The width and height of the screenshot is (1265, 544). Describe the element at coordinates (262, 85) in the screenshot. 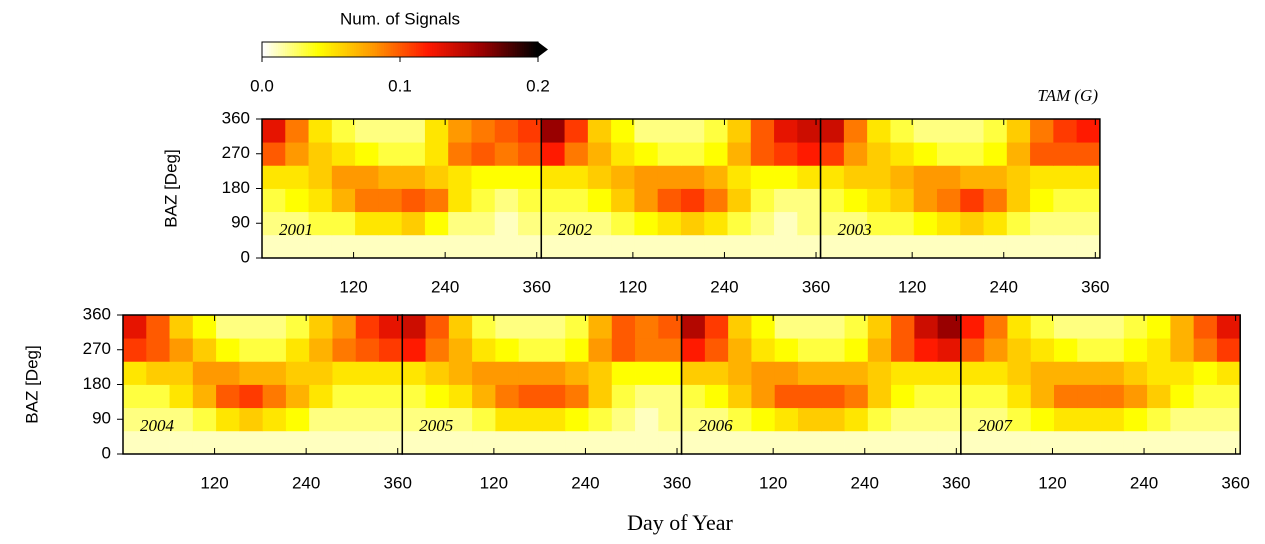

I see `colorbar-tick-label: 0.0` at that location.